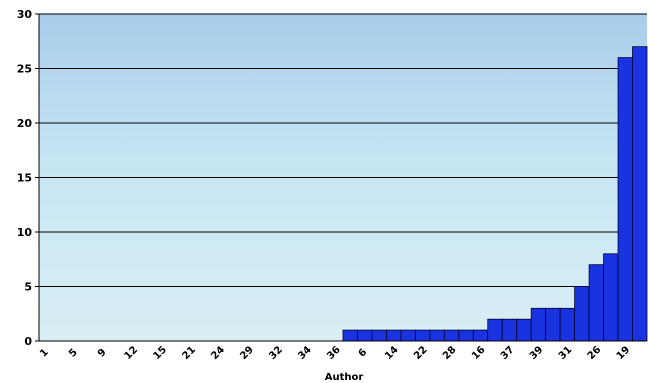 The height and width of the screenshot is (383, 648). I want to click on x-tick-label-39: 39, so click(537, 353).